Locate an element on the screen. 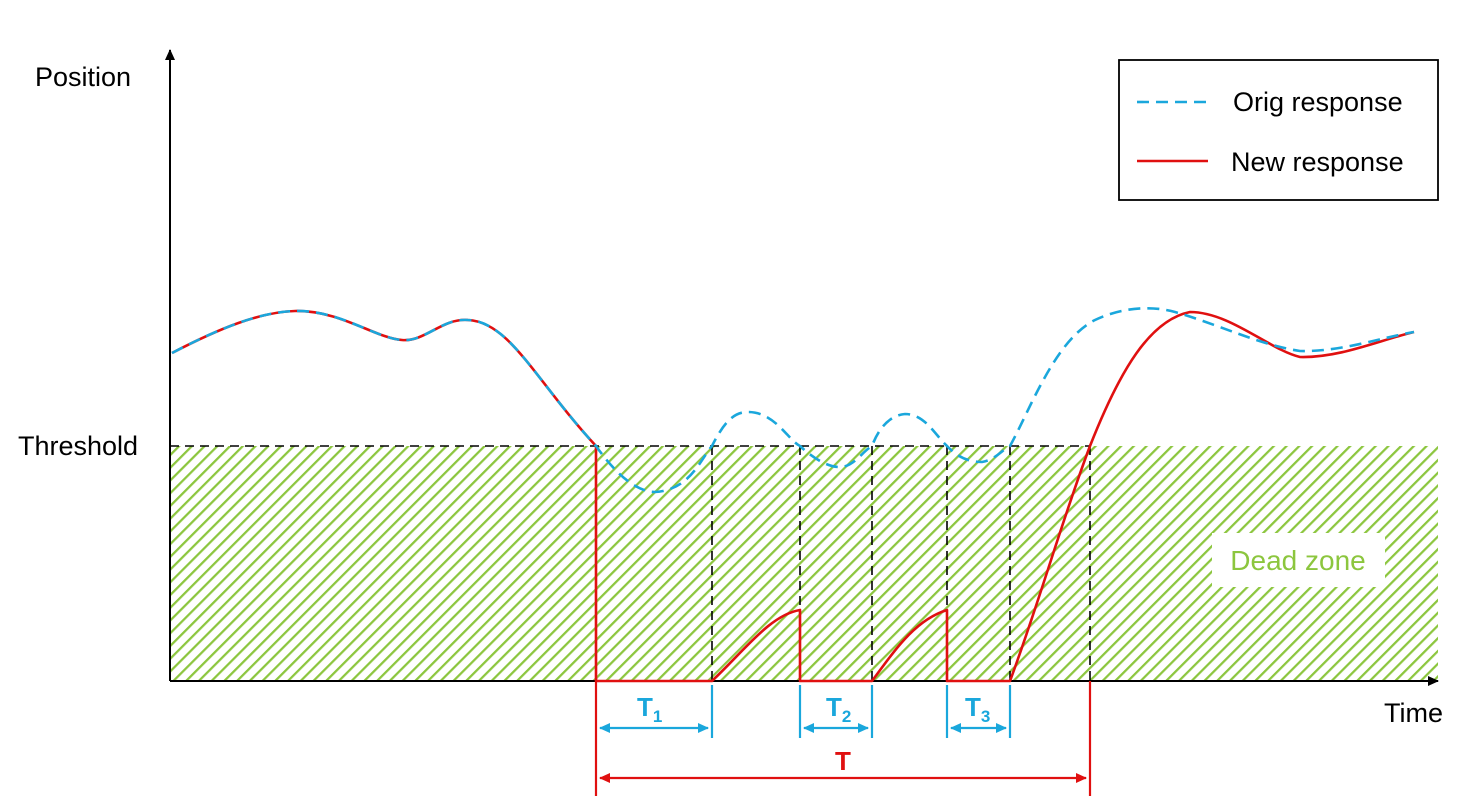  dead-zone-label: Dead zone is located at coordinates (1297, 560).